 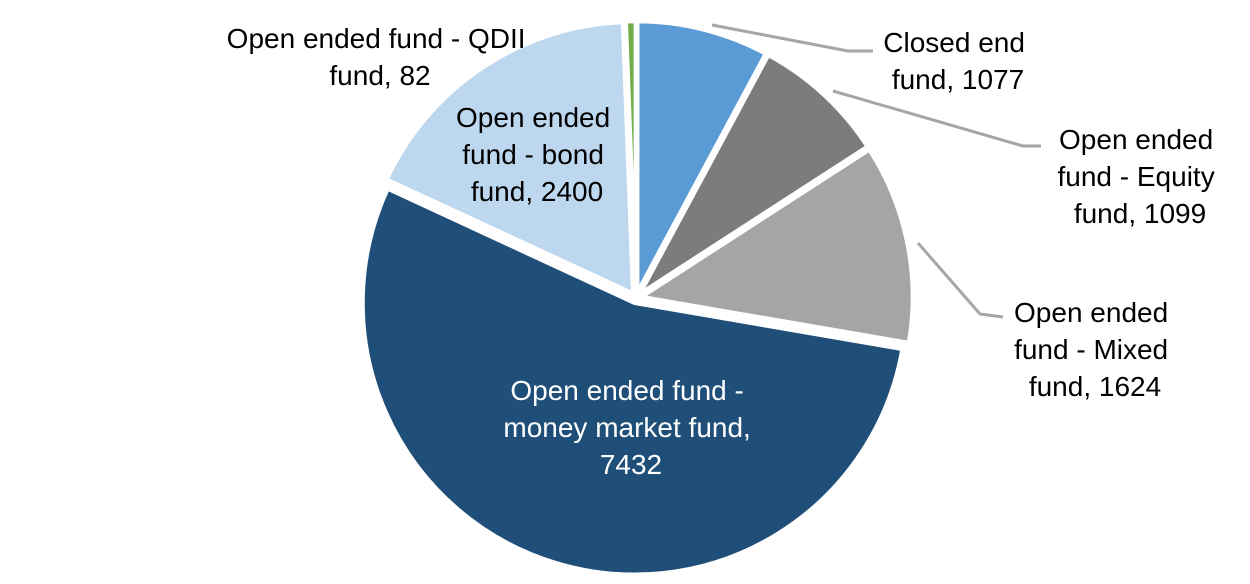 I want to click on pie-slice-open-ended-fund-bond-fund, so click(x=510, y=158).